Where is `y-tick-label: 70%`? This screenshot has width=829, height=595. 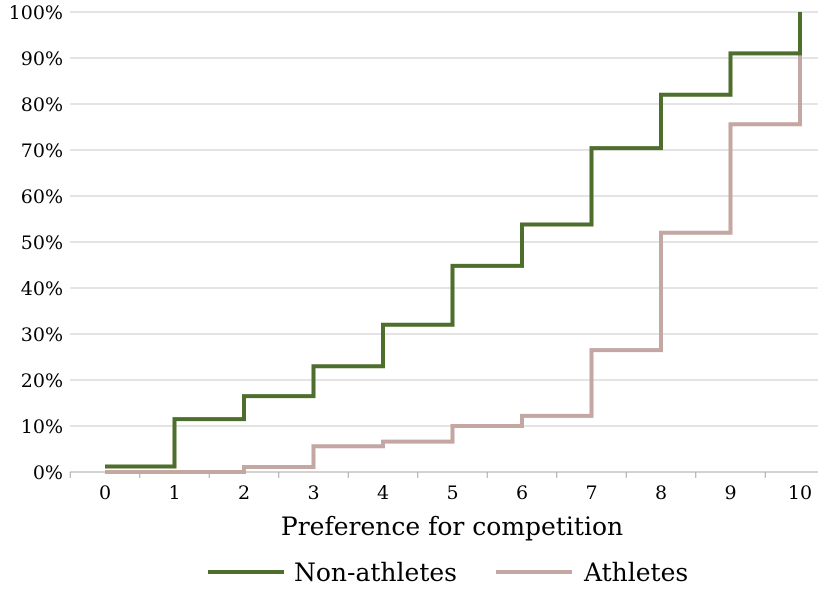
y-tick-label: 70% is located at coordinates (42, 151).